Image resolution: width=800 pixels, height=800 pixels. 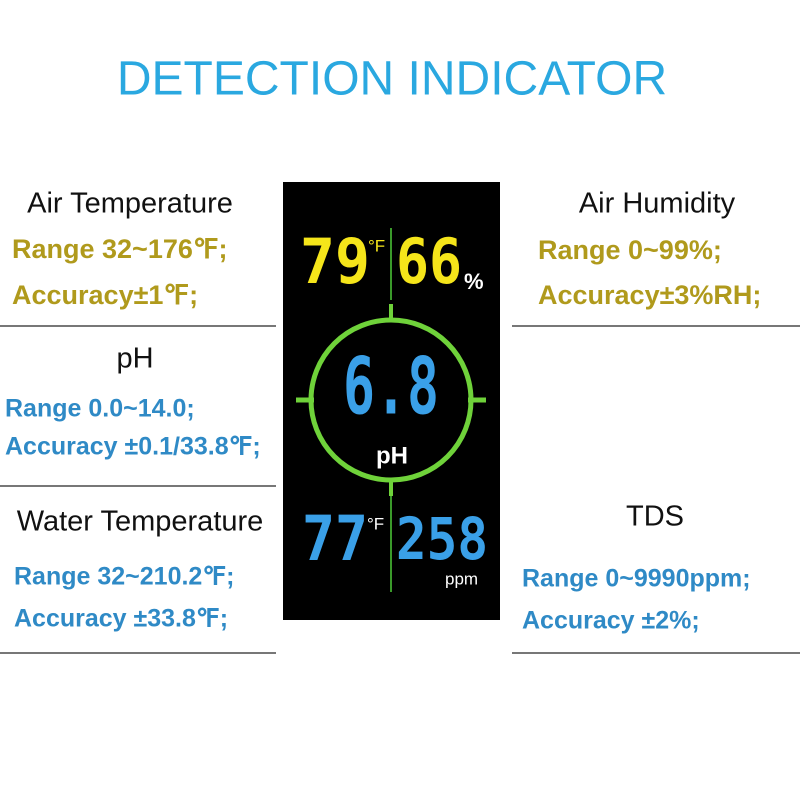 I want to click on section-name: TDS, so click(x=655, y=517).